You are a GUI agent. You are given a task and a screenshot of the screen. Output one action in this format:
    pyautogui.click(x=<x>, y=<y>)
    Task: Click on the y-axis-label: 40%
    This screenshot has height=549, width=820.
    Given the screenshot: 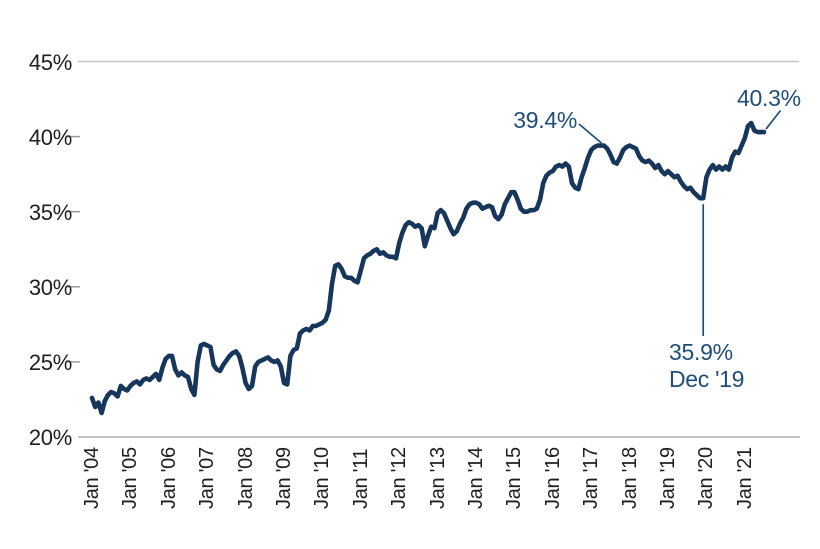 What is the action you would take?
    pyautogui.click(x=50, y=137)
    